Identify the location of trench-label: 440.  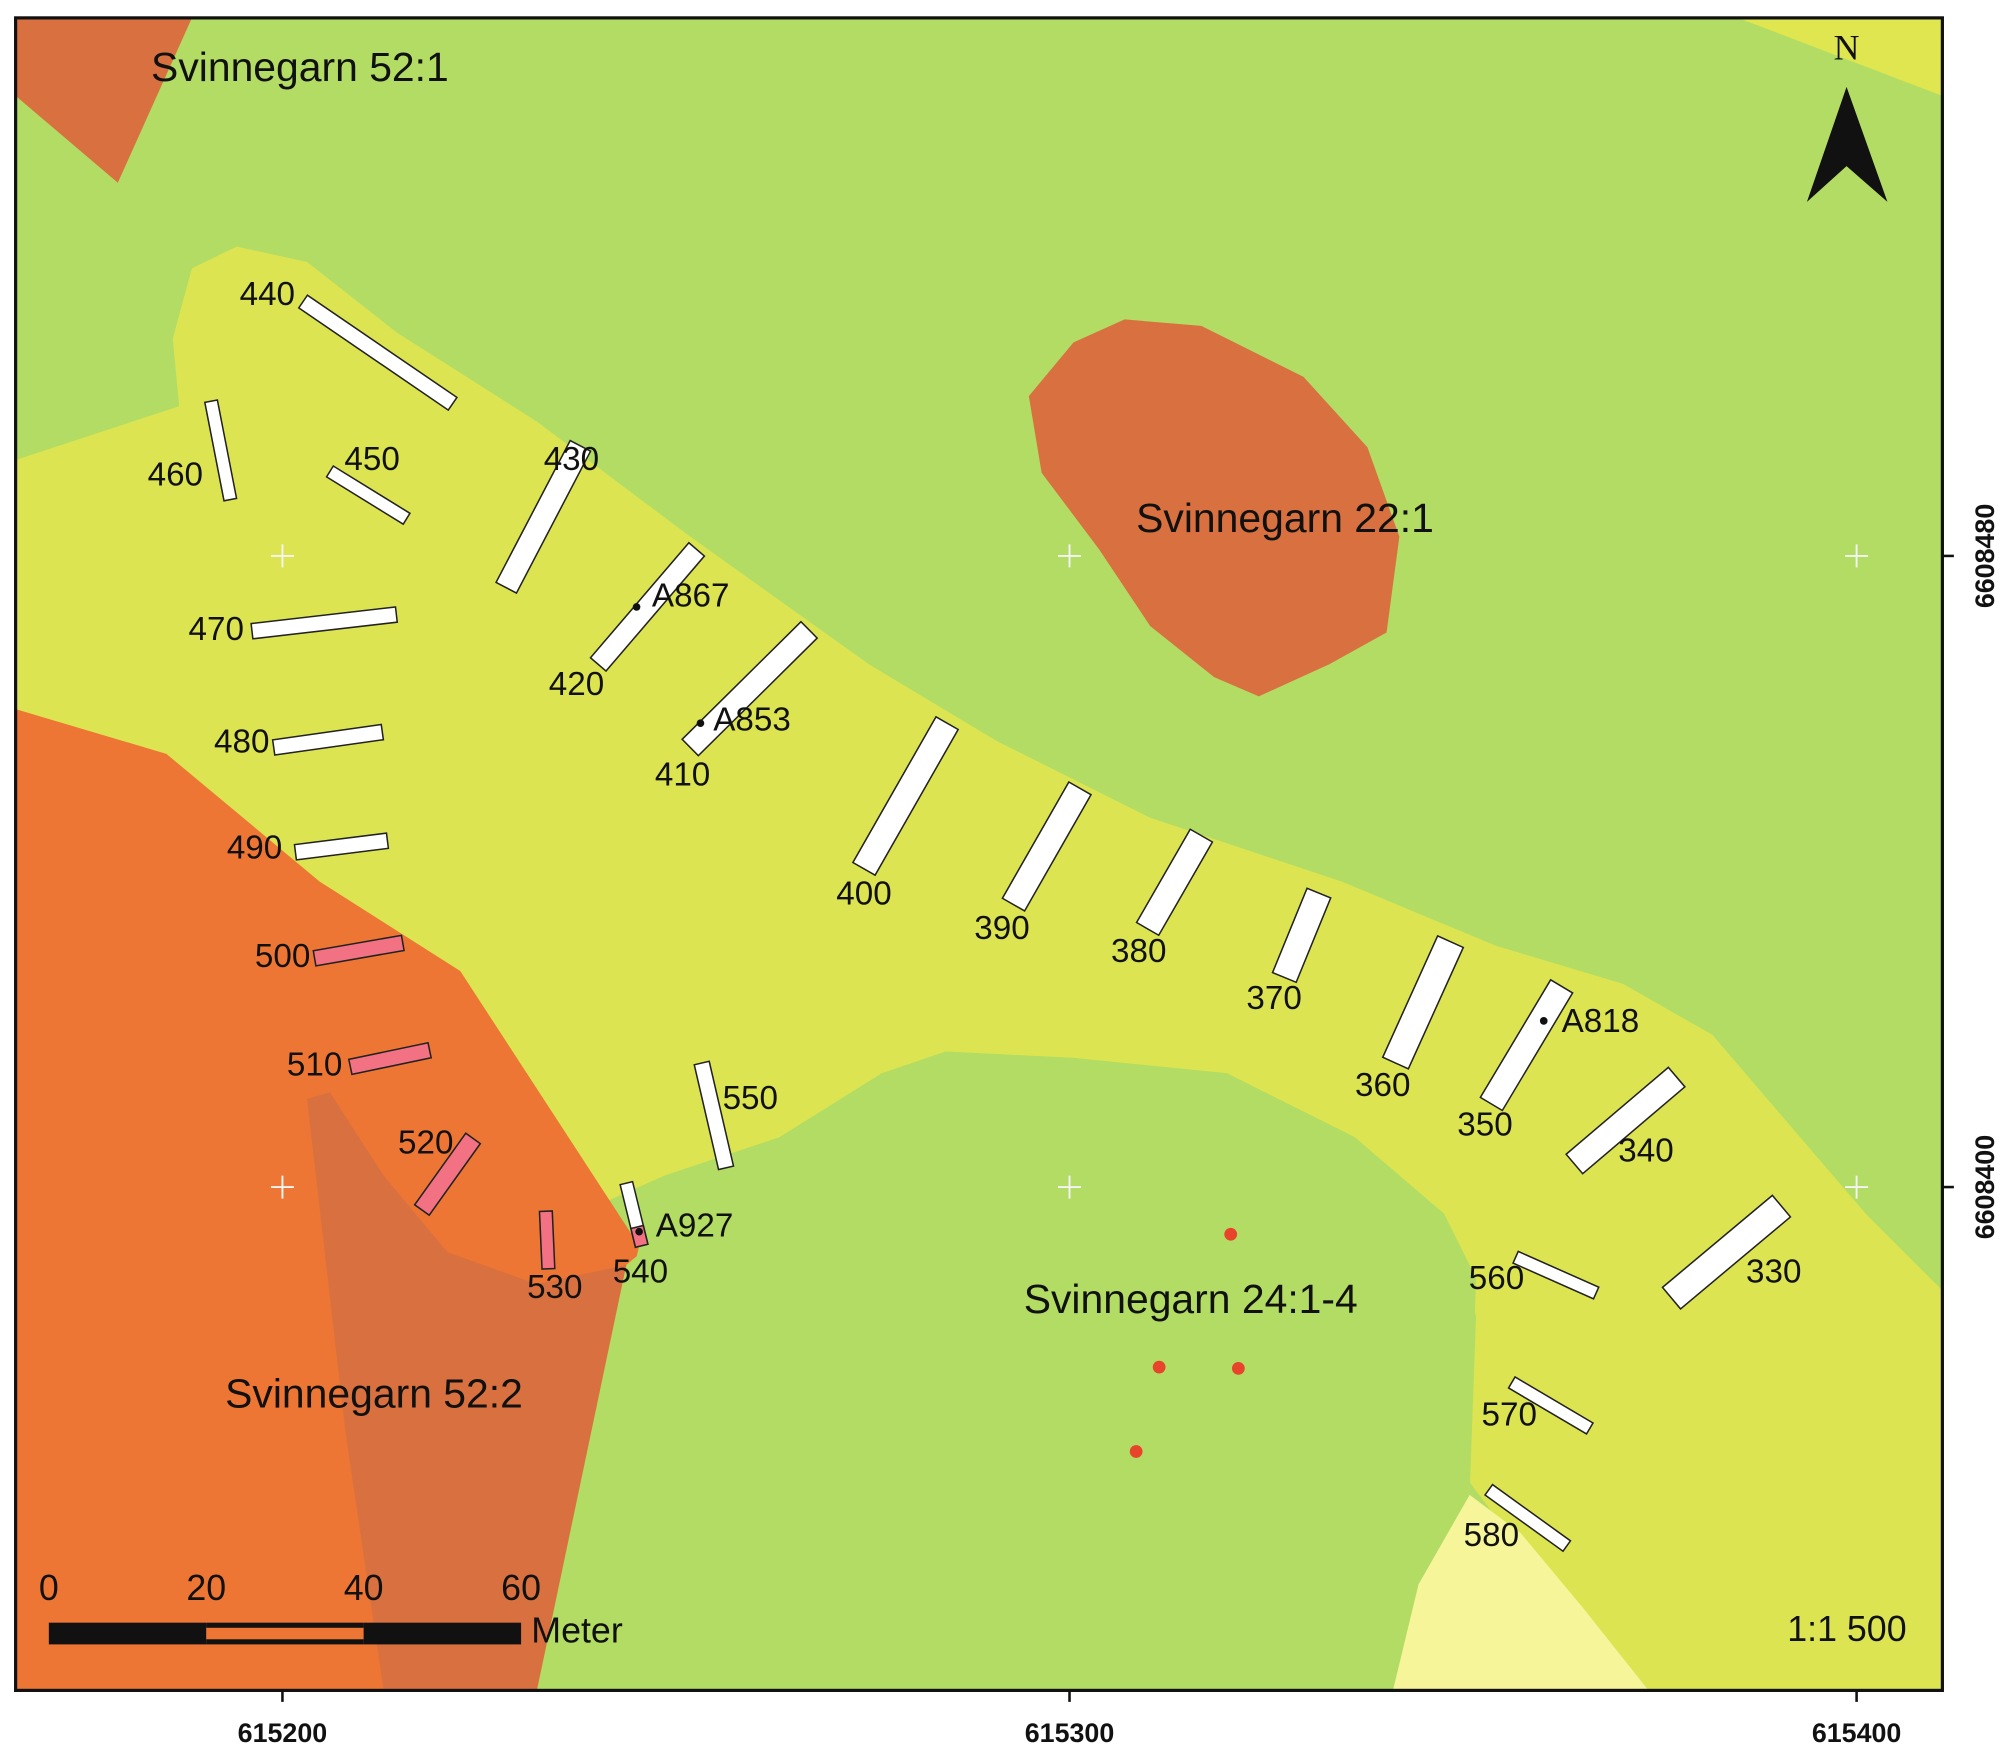
(267, 294).